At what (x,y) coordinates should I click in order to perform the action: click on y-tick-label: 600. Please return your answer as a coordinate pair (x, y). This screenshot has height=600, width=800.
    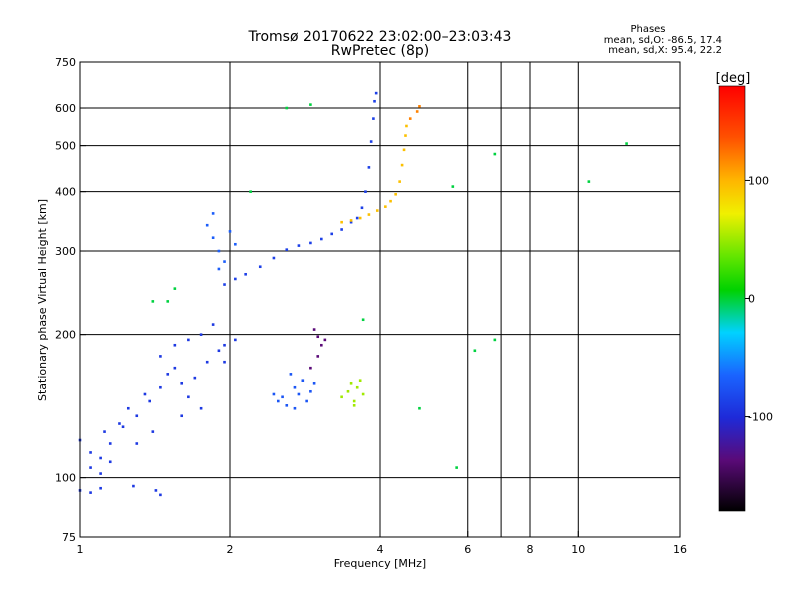
    Looking at the image, I should click on (65, 108).